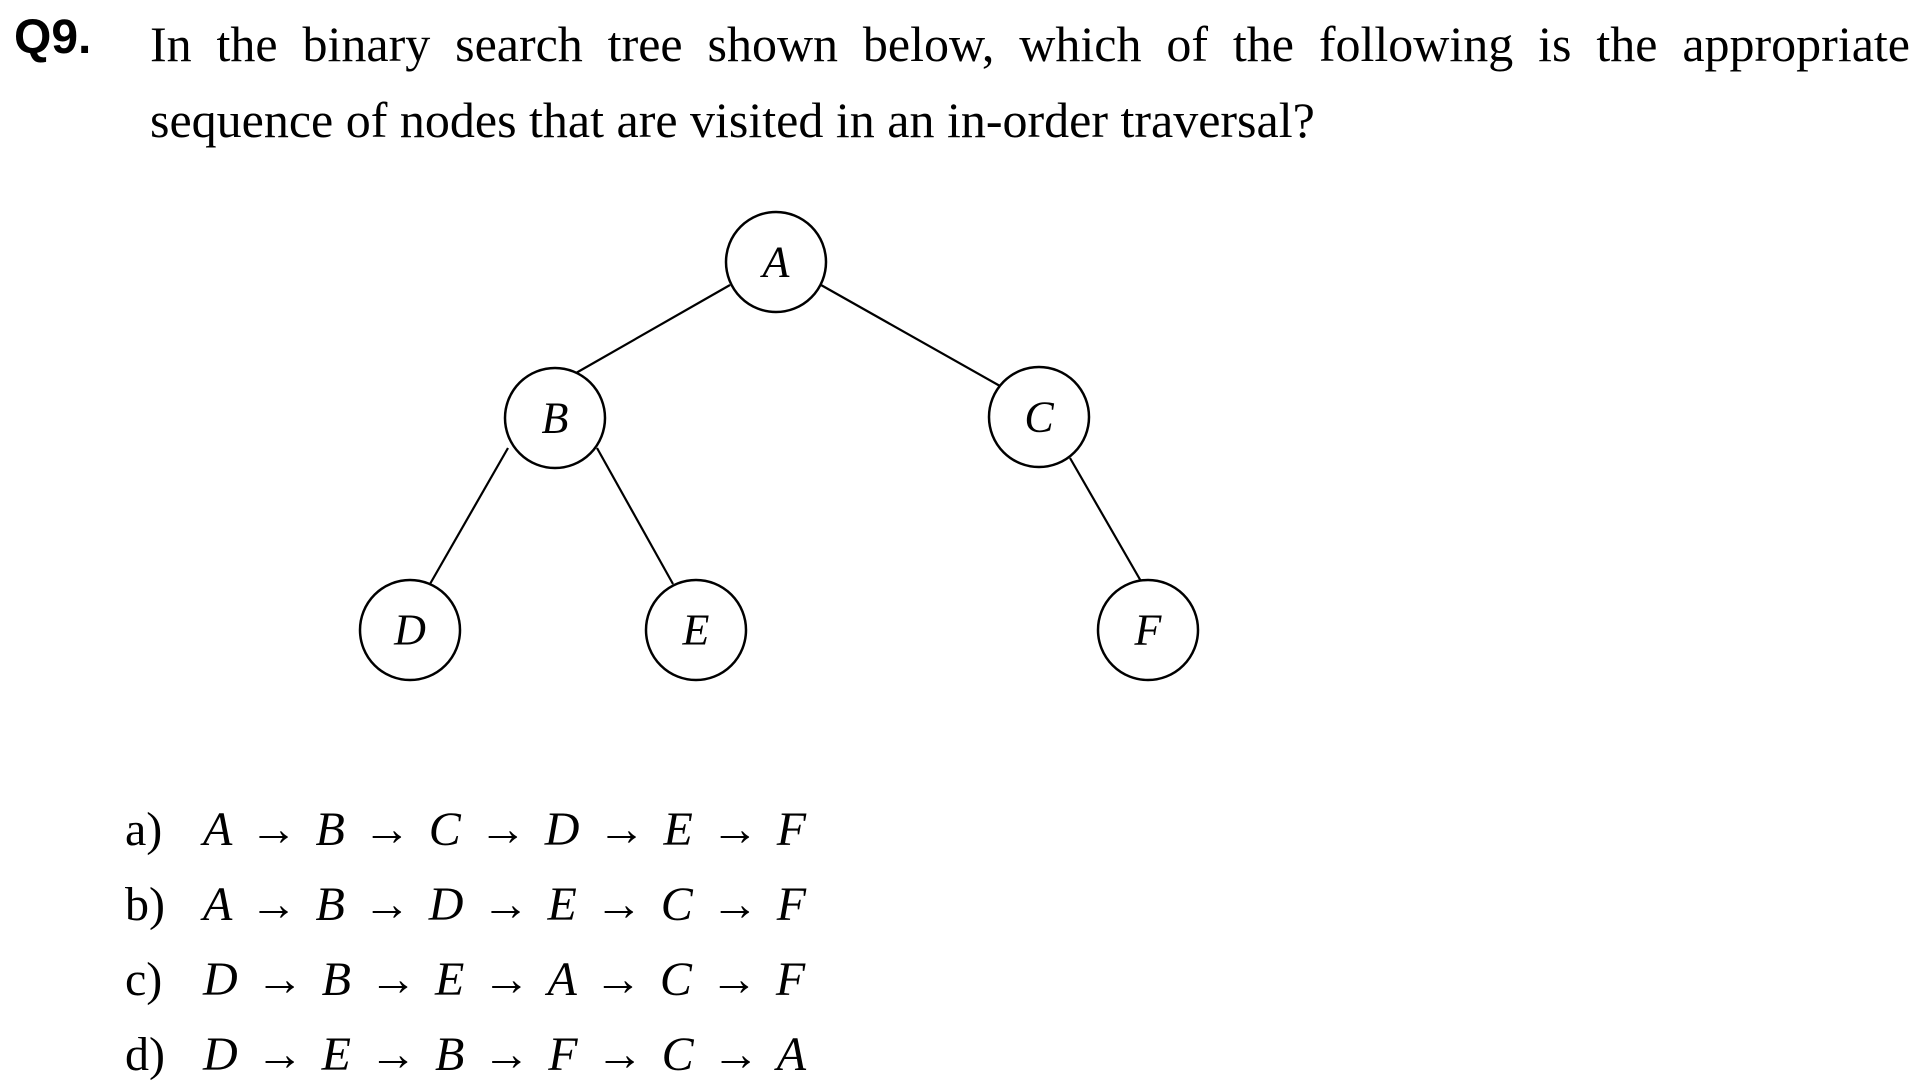  I want to click on edge-b-d, so click(469, 516).